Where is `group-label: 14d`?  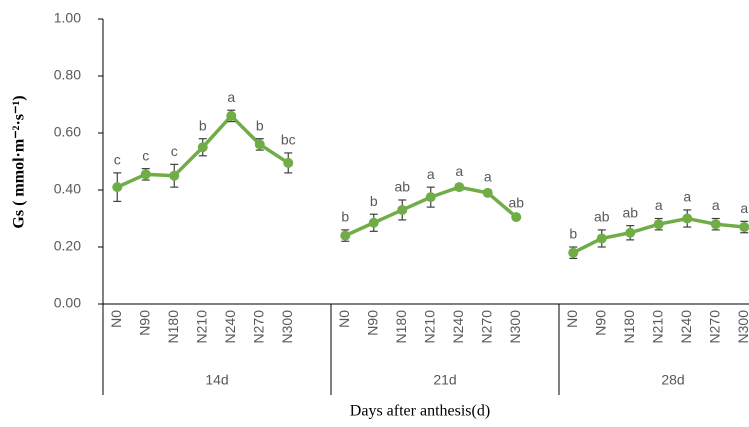 group-label: 14d is located at coordinates (216, 380).